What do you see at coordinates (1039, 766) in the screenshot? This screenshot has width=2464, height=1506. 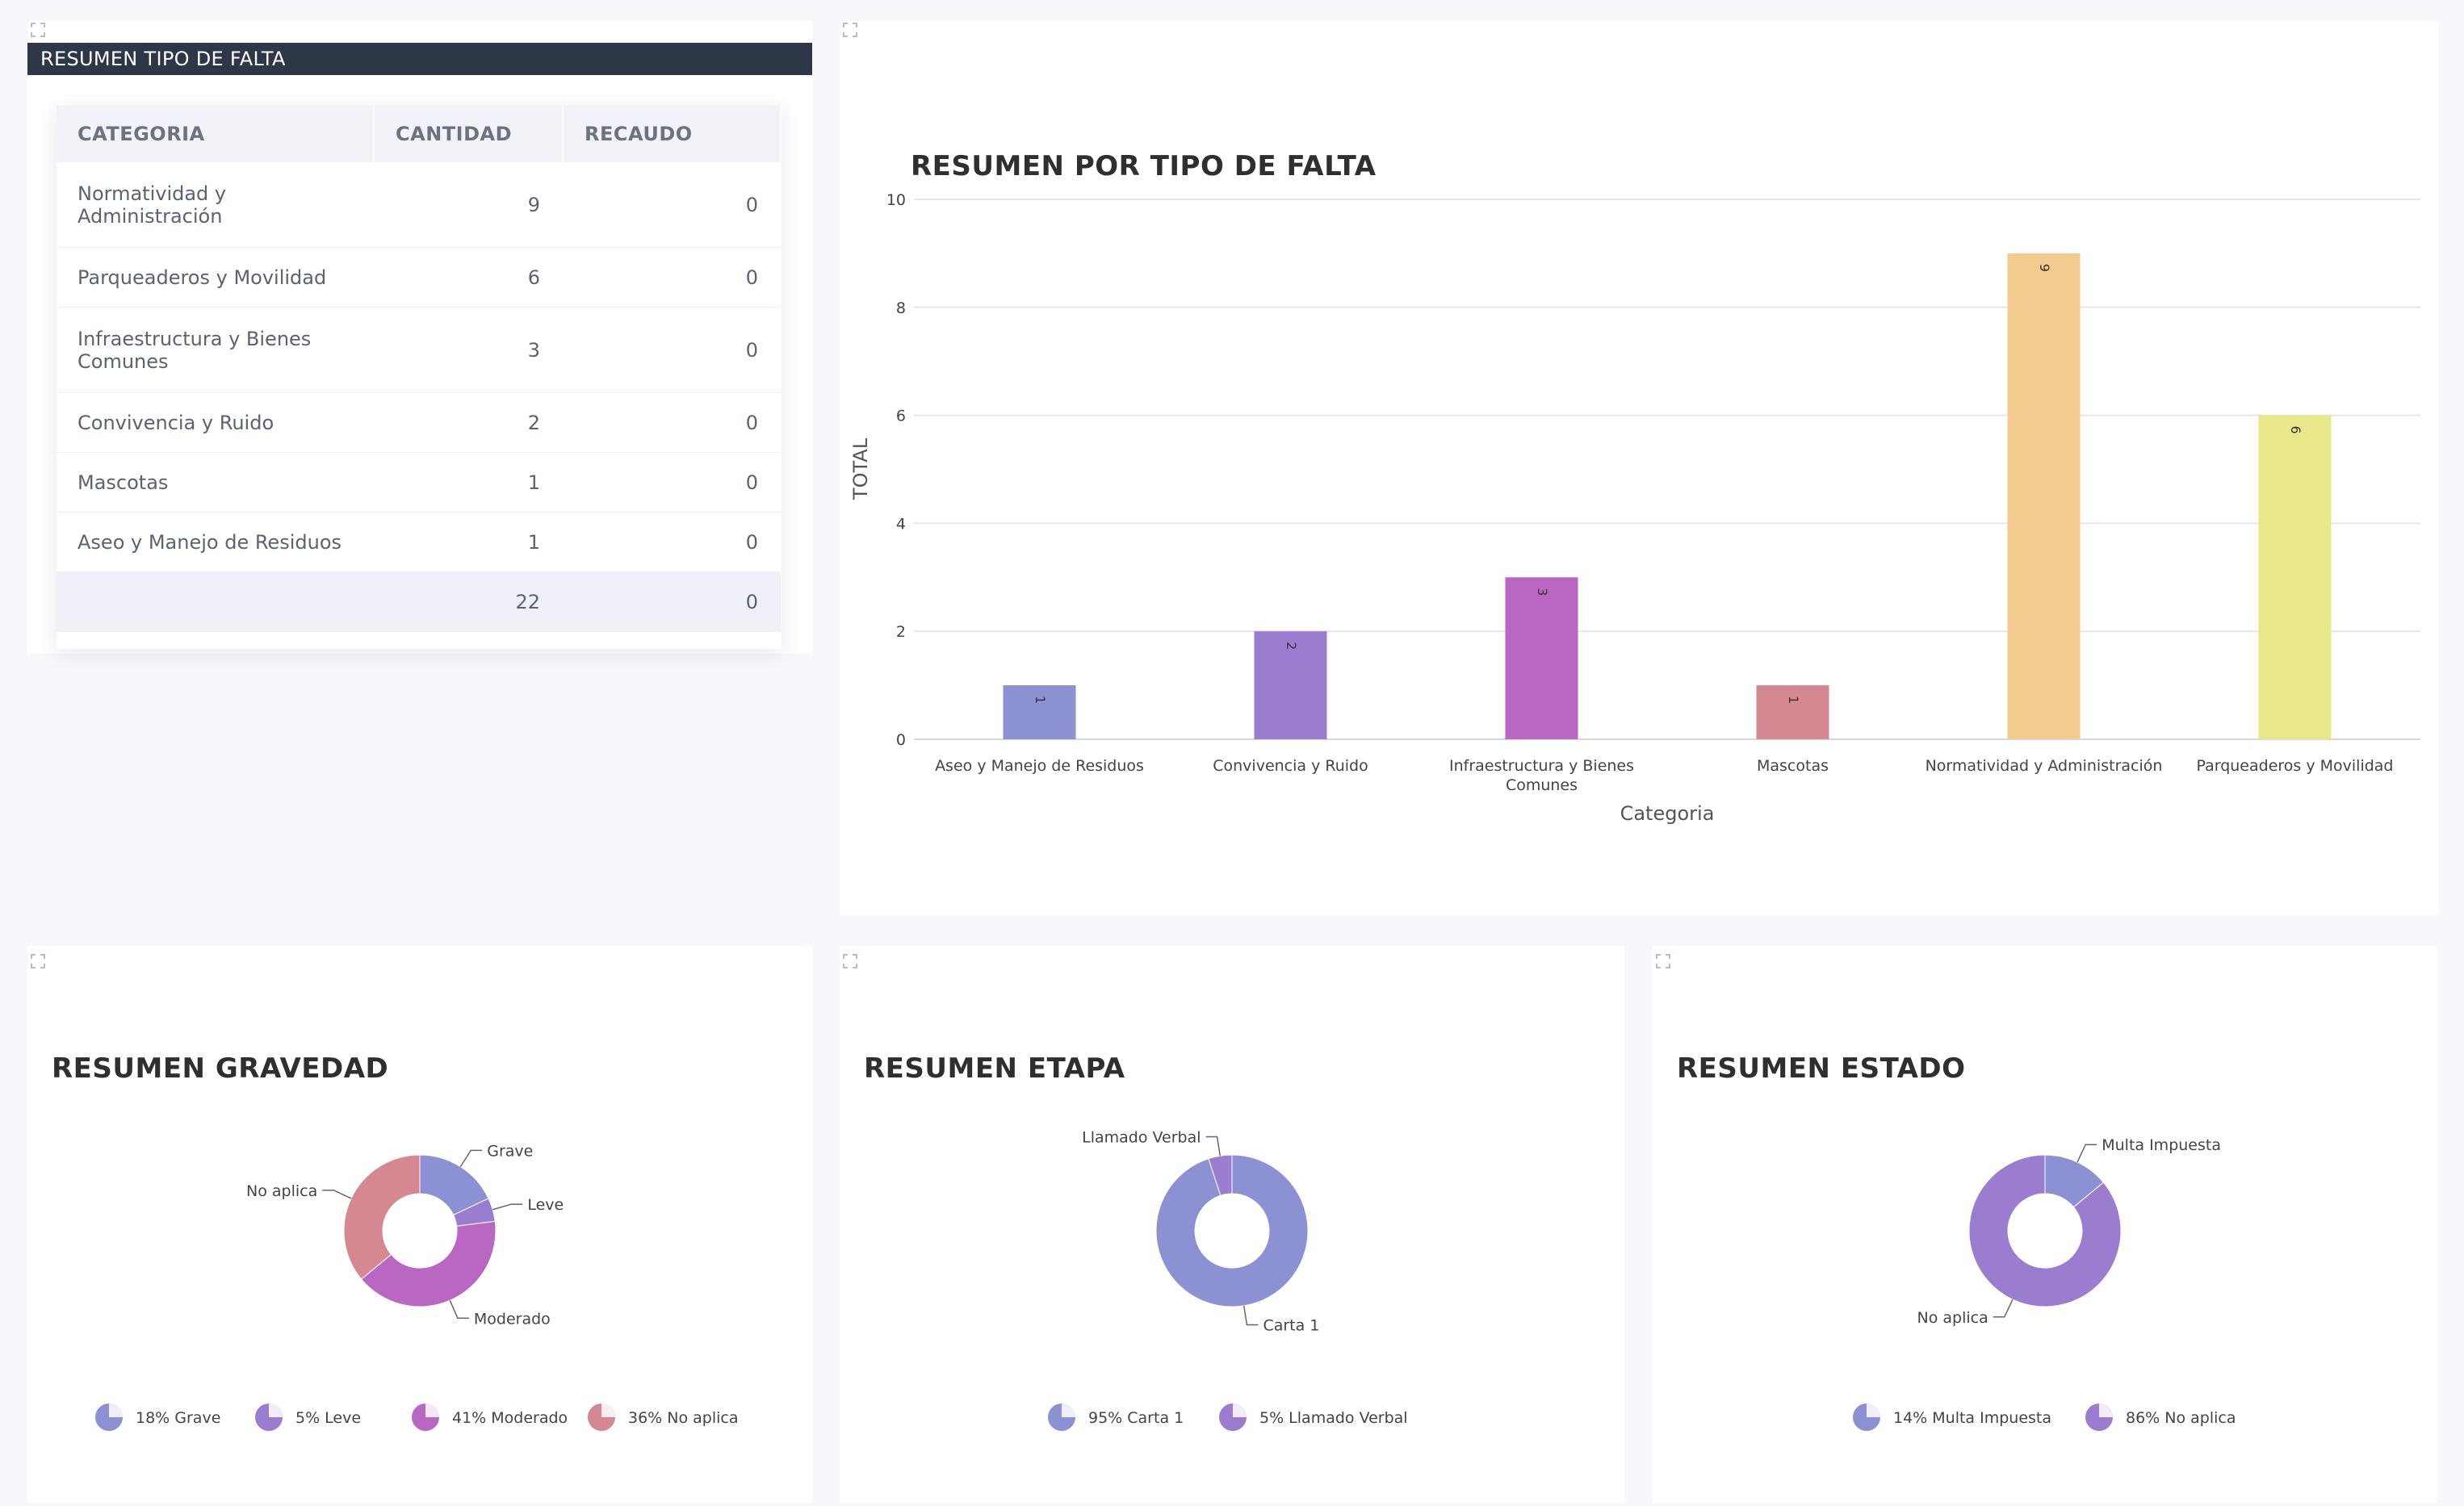 I see `x-tick-label: Aseo y Manejo de Residuos` at bounding box center [1039, 766].